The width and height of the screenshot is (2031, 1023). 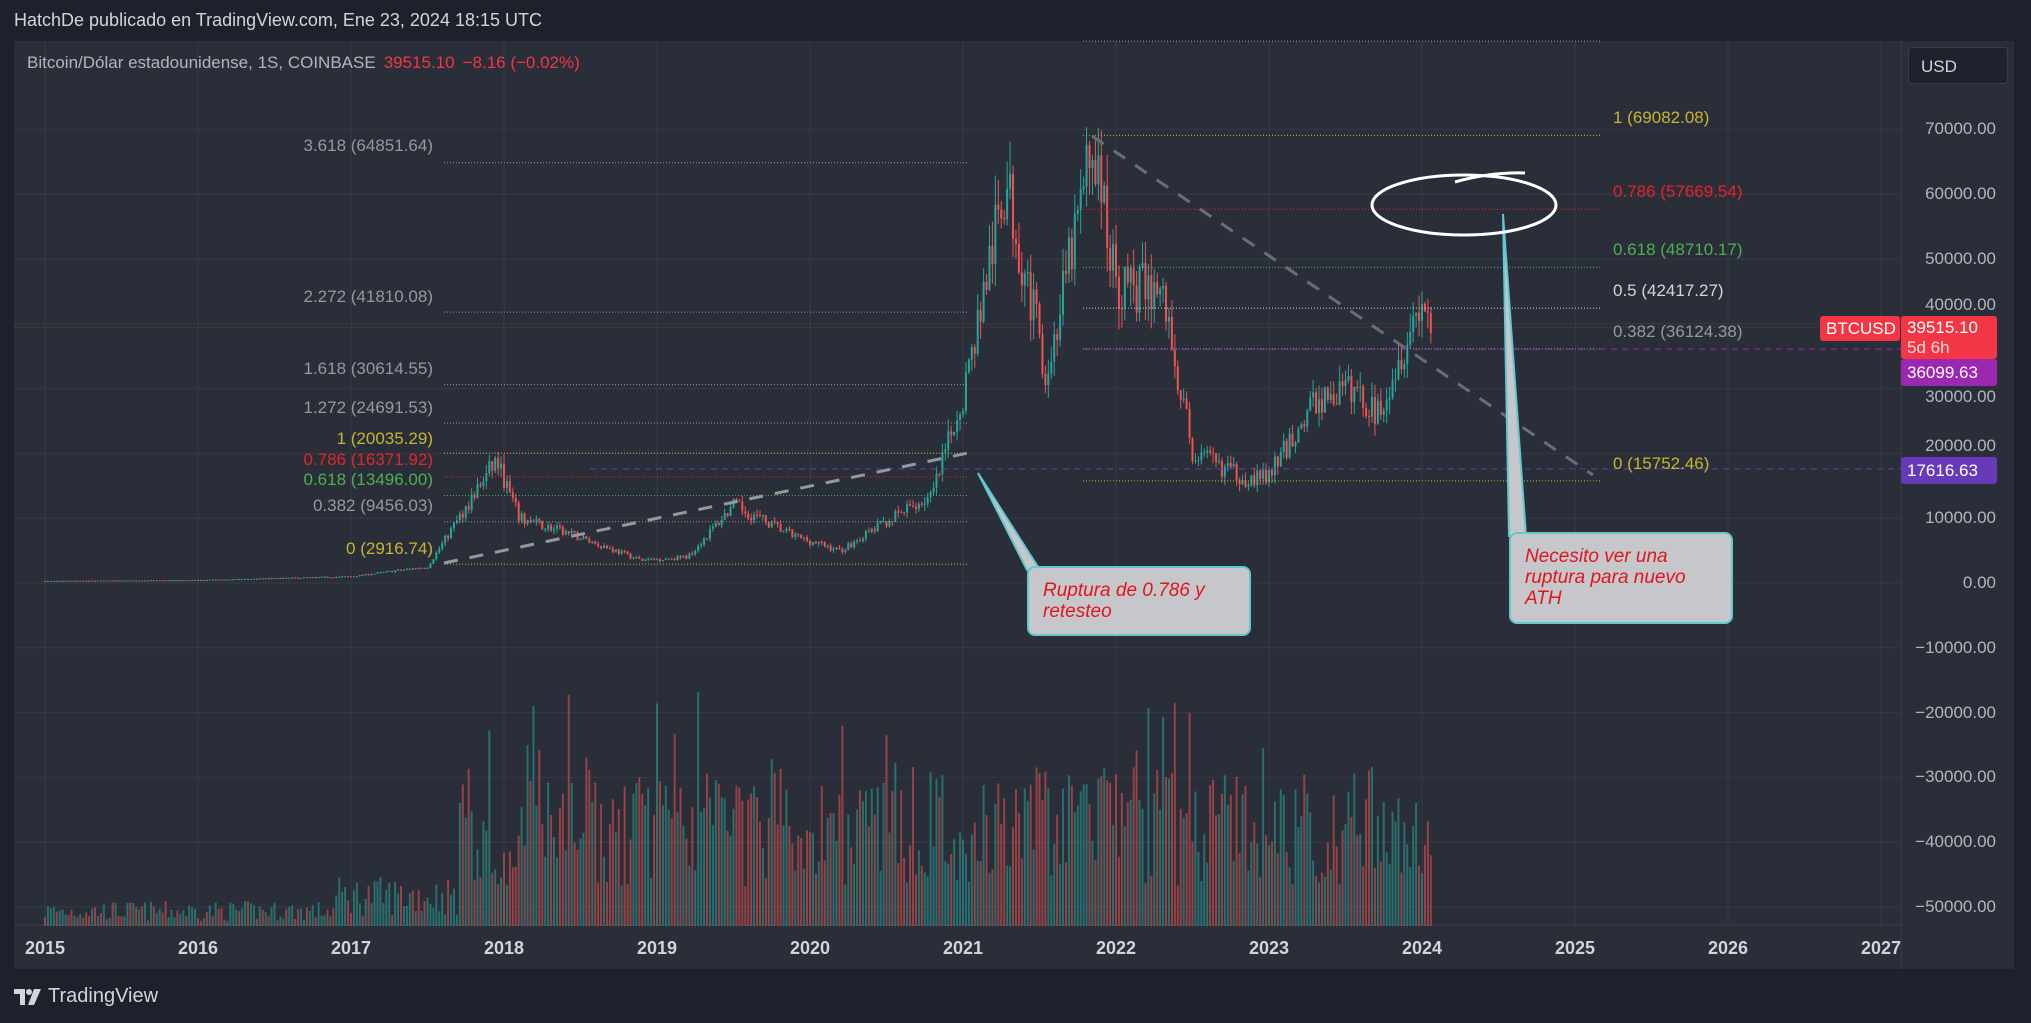 What do you see at coordinates (1960, 258) in the screenshot?
I see `price-axis-label: 50000.00` at bounding box center [1960, 258].